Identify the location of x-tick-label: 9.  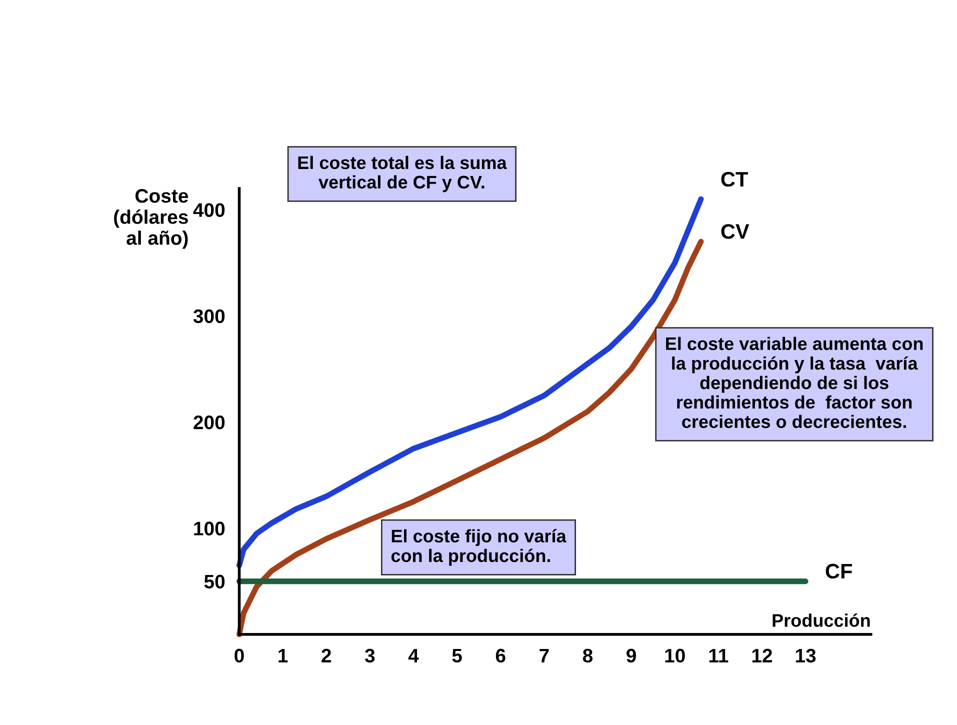
(631, 655).